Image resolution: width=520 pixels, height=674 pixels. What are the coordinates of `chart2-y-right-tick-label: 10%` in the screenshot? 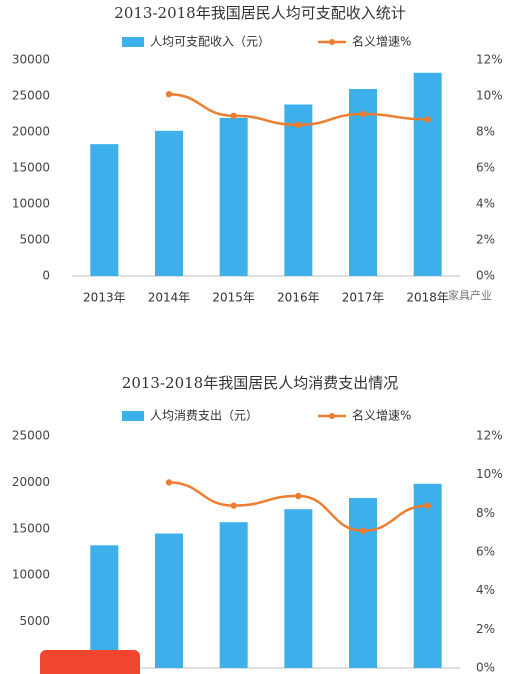 It's located at (489, 474).